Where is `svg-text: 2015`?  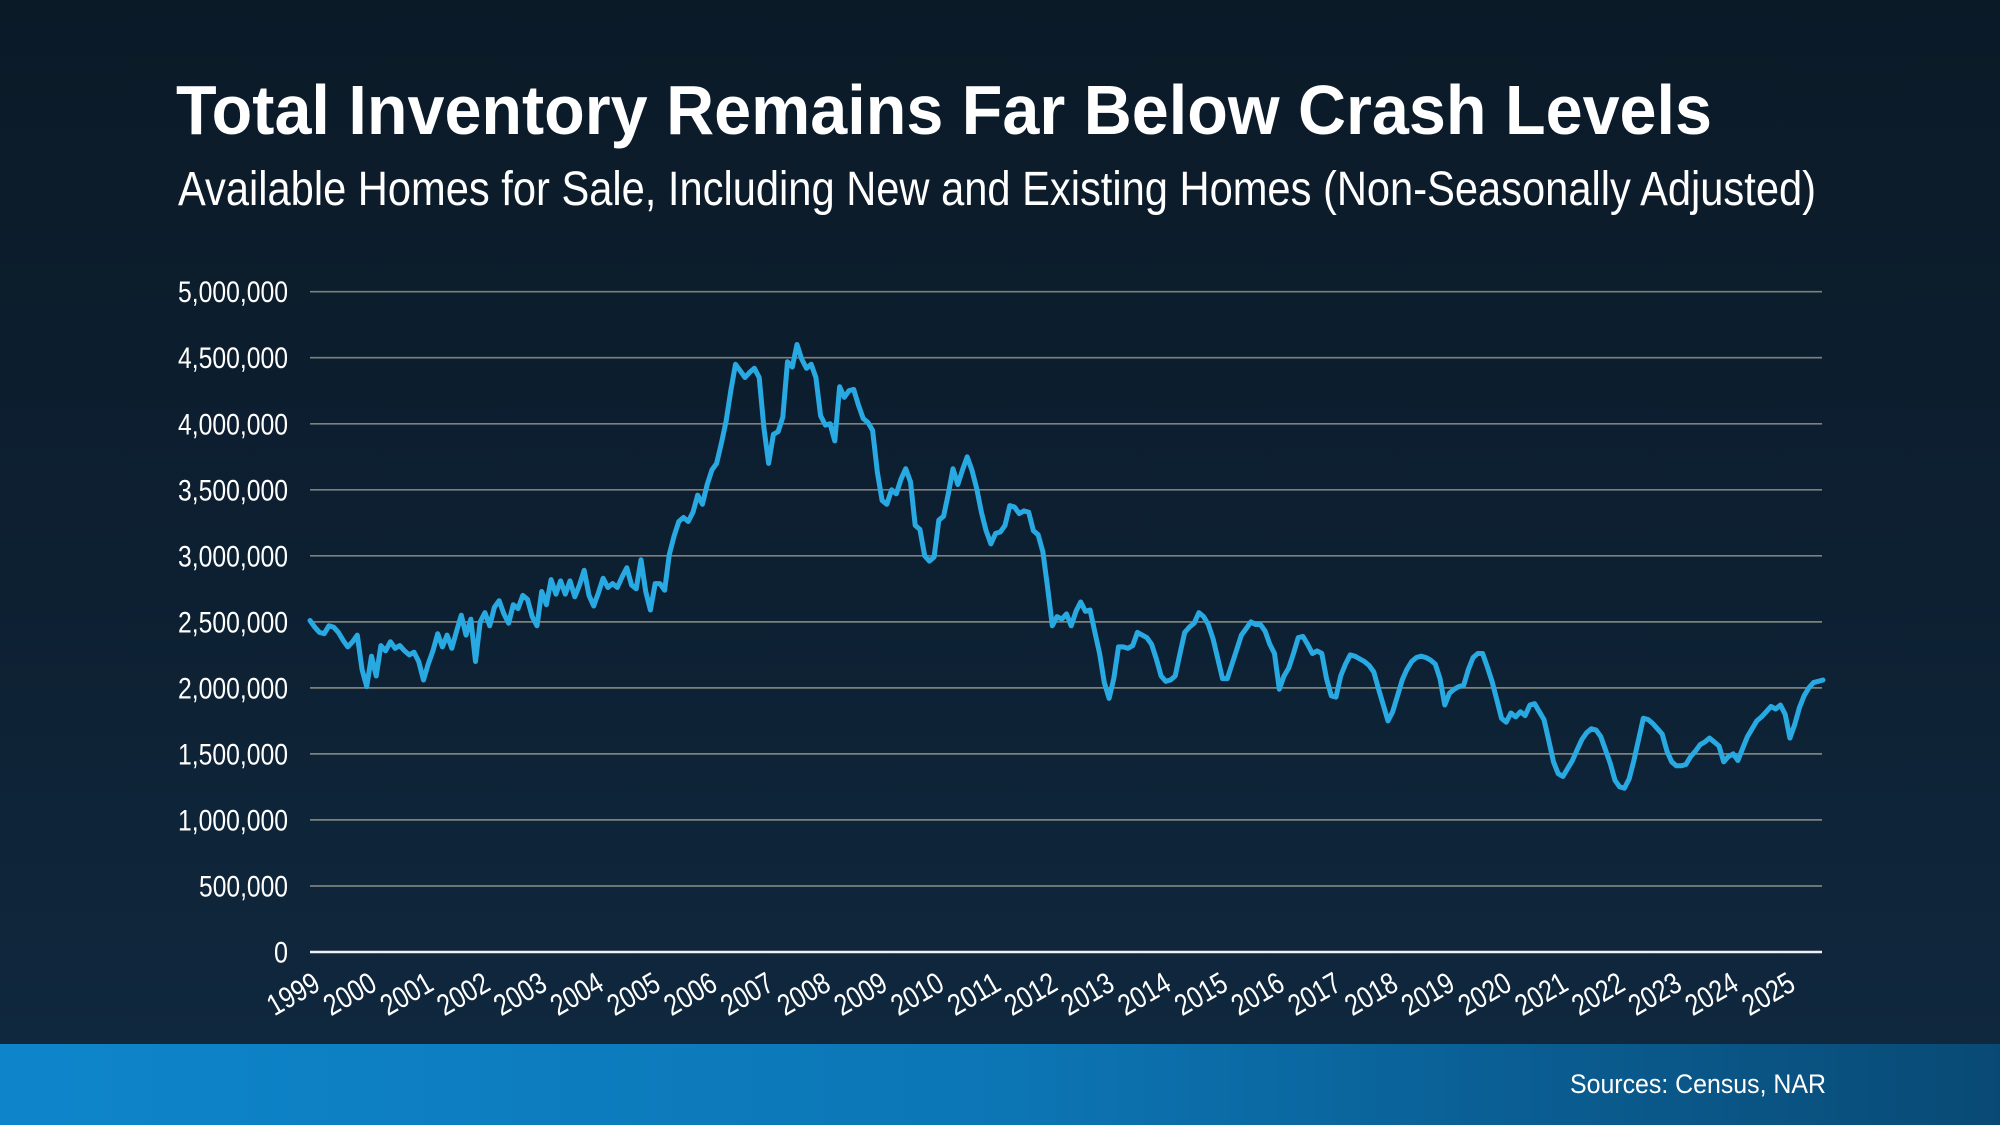 svg-text: 2015 is located at coordinates (1201, 994).